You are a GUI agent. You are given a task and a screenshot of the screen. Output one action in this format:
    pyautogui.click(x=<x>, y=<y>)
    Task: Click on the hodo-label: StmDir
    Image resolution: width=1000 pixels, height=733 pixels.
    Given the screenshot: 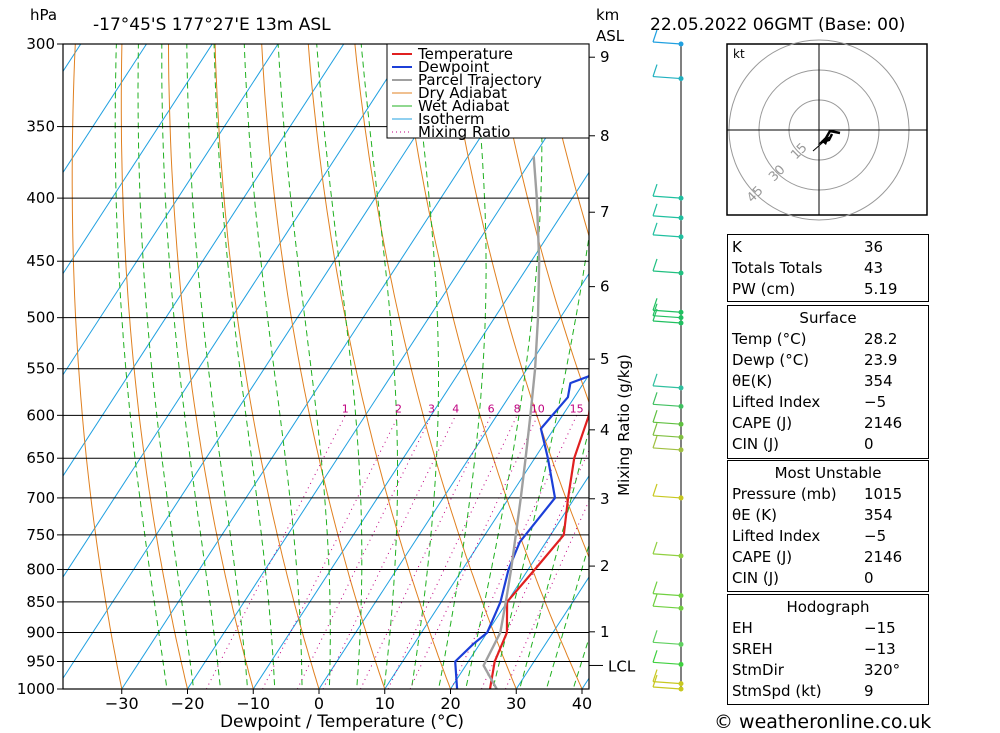 What is the action you would take?
    pyautogui.click(x=758, y=669)
    